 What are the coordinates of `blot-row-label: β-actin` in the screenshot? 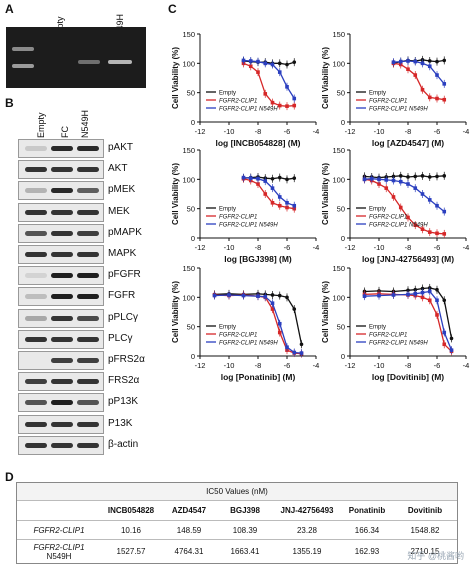 It's located at (123, 444).